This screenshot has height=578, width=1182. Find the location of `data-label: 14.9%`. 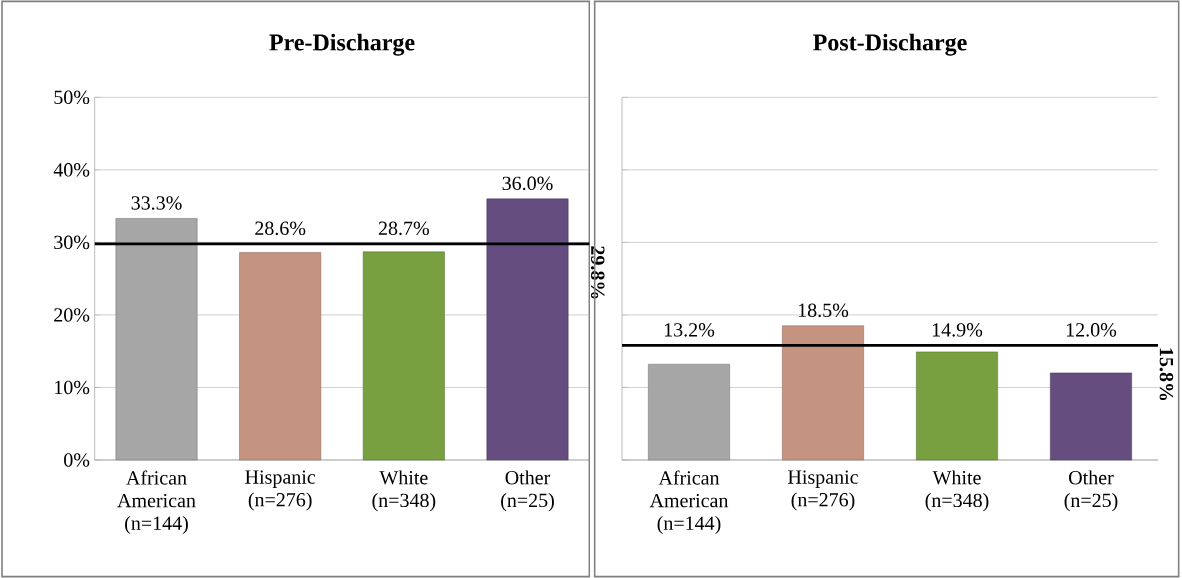

data-label: 14.9% is located at coordinates (957, 330).